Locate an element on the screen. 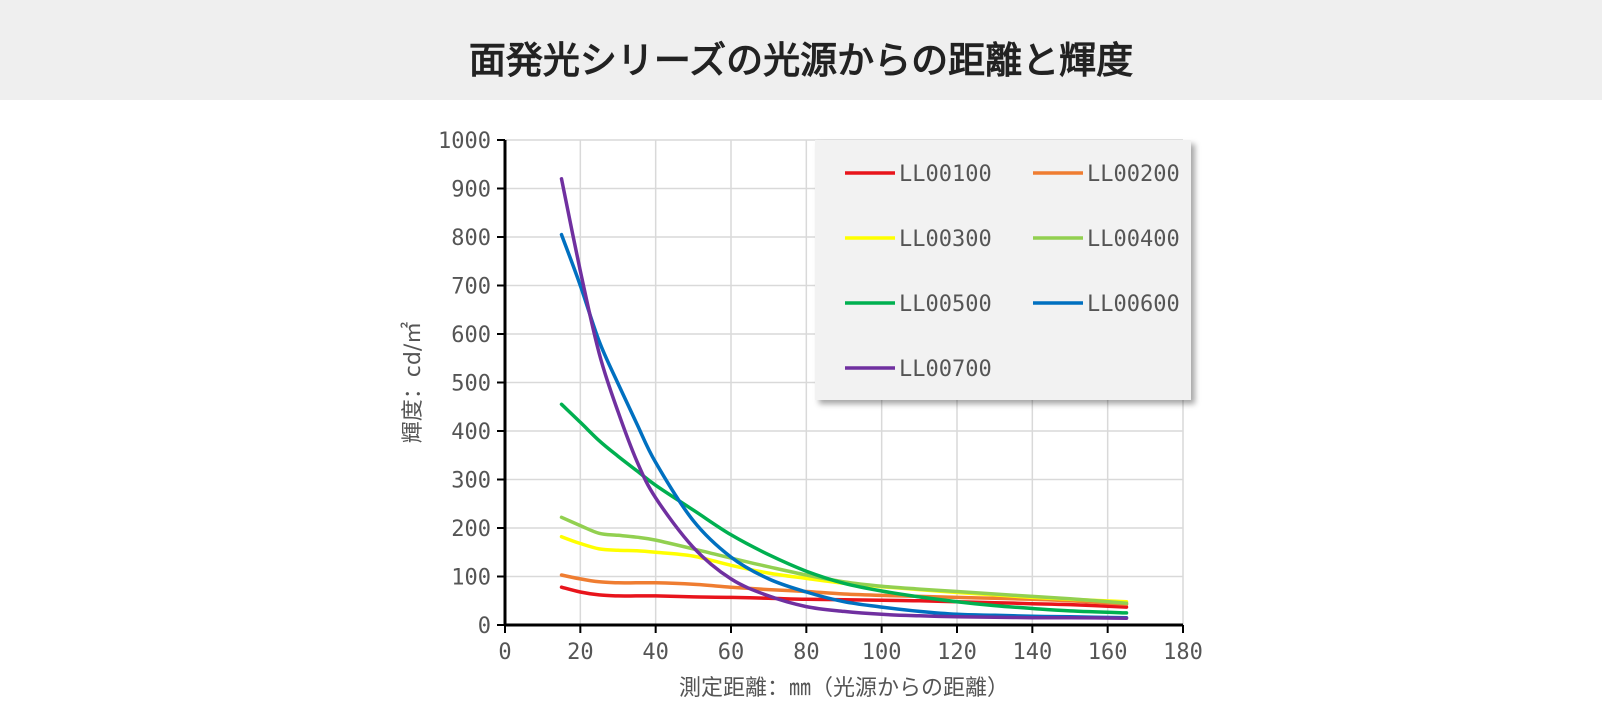 The width and height of the screenshot is (1602, 728). y-tick-label: 100 is located at coordinates (471, 578).